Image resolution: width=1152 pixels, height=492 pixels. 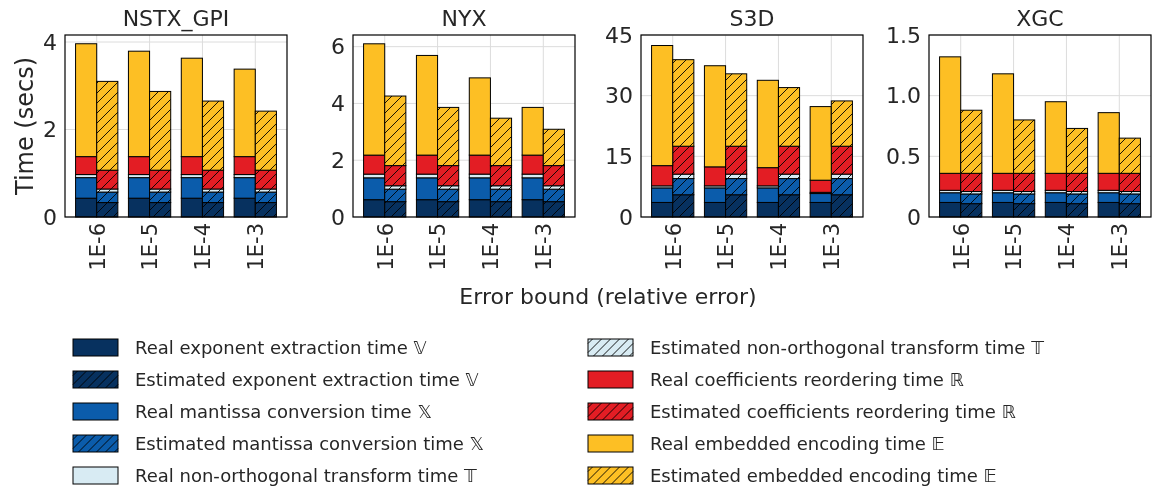 What do you see at coordinates (903, 35) in the screenshot?
I see `y-tick-label: 1.5` at bounding box center [903, 35].